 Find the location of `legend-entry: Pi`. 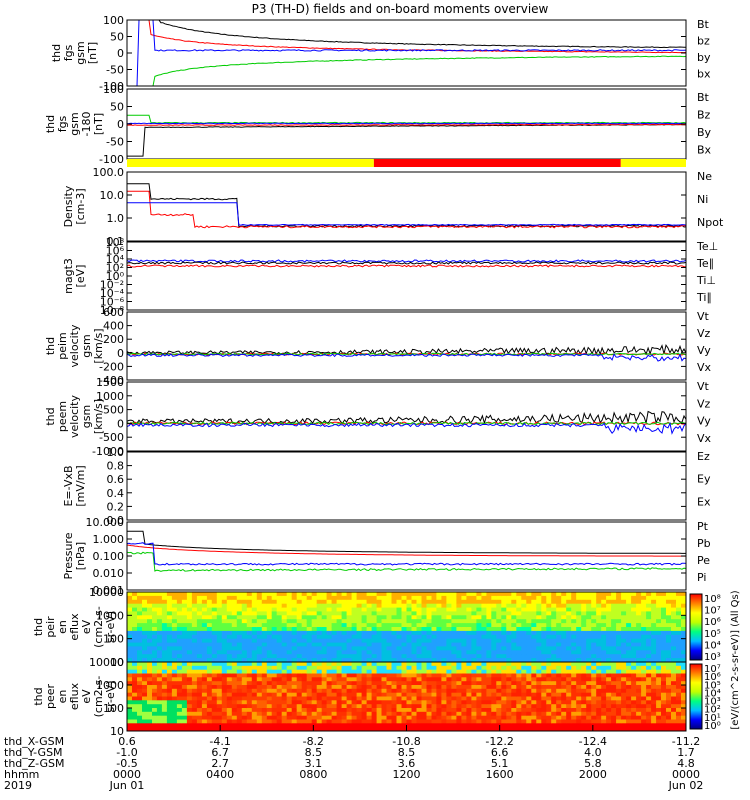

legend-entry: Pi is located at coordinates (701, 577).